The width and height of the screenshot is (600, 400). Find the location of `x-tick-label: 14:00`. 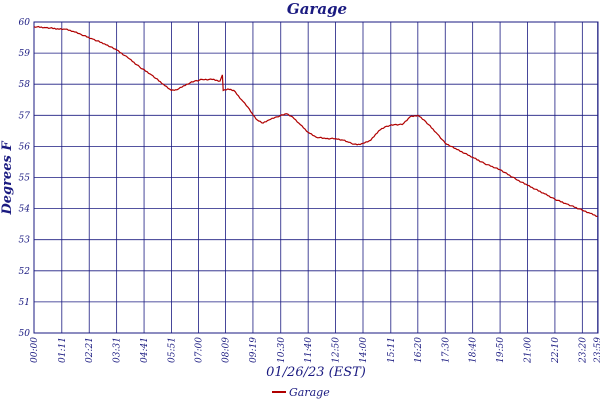

x-tick-label: 14:00 is located at coordinates (364, 350).